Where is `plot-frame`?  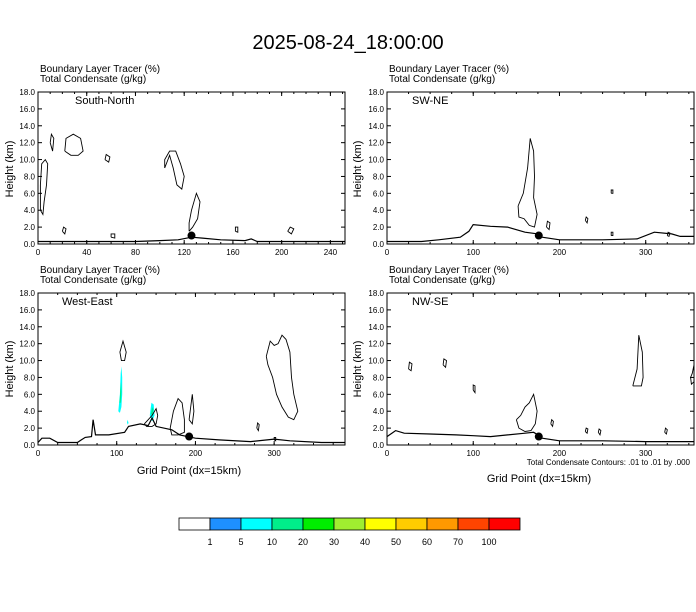 plot-frame is located at coordinates (191, 168).